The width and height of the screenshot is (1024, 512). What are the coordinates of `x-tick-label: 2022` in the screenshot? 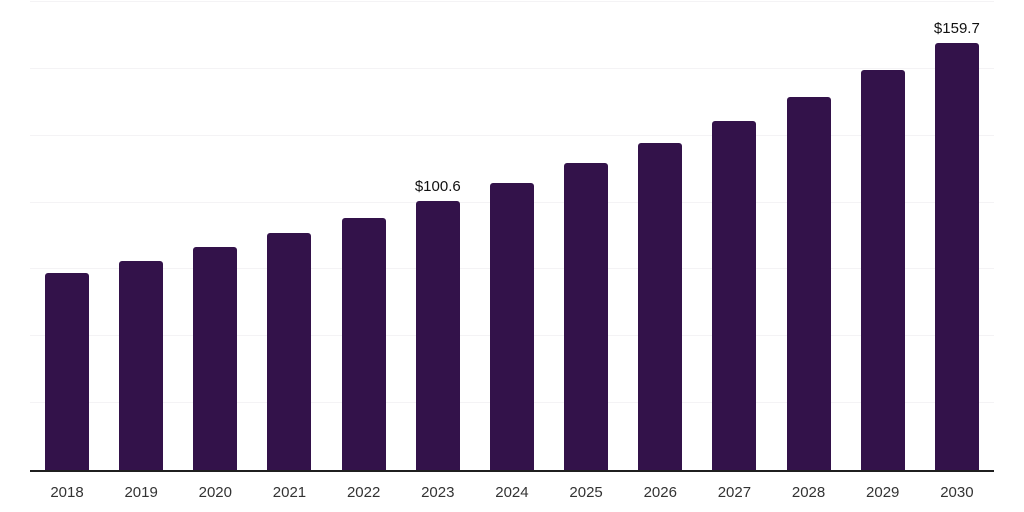 It's located at (363, 492).